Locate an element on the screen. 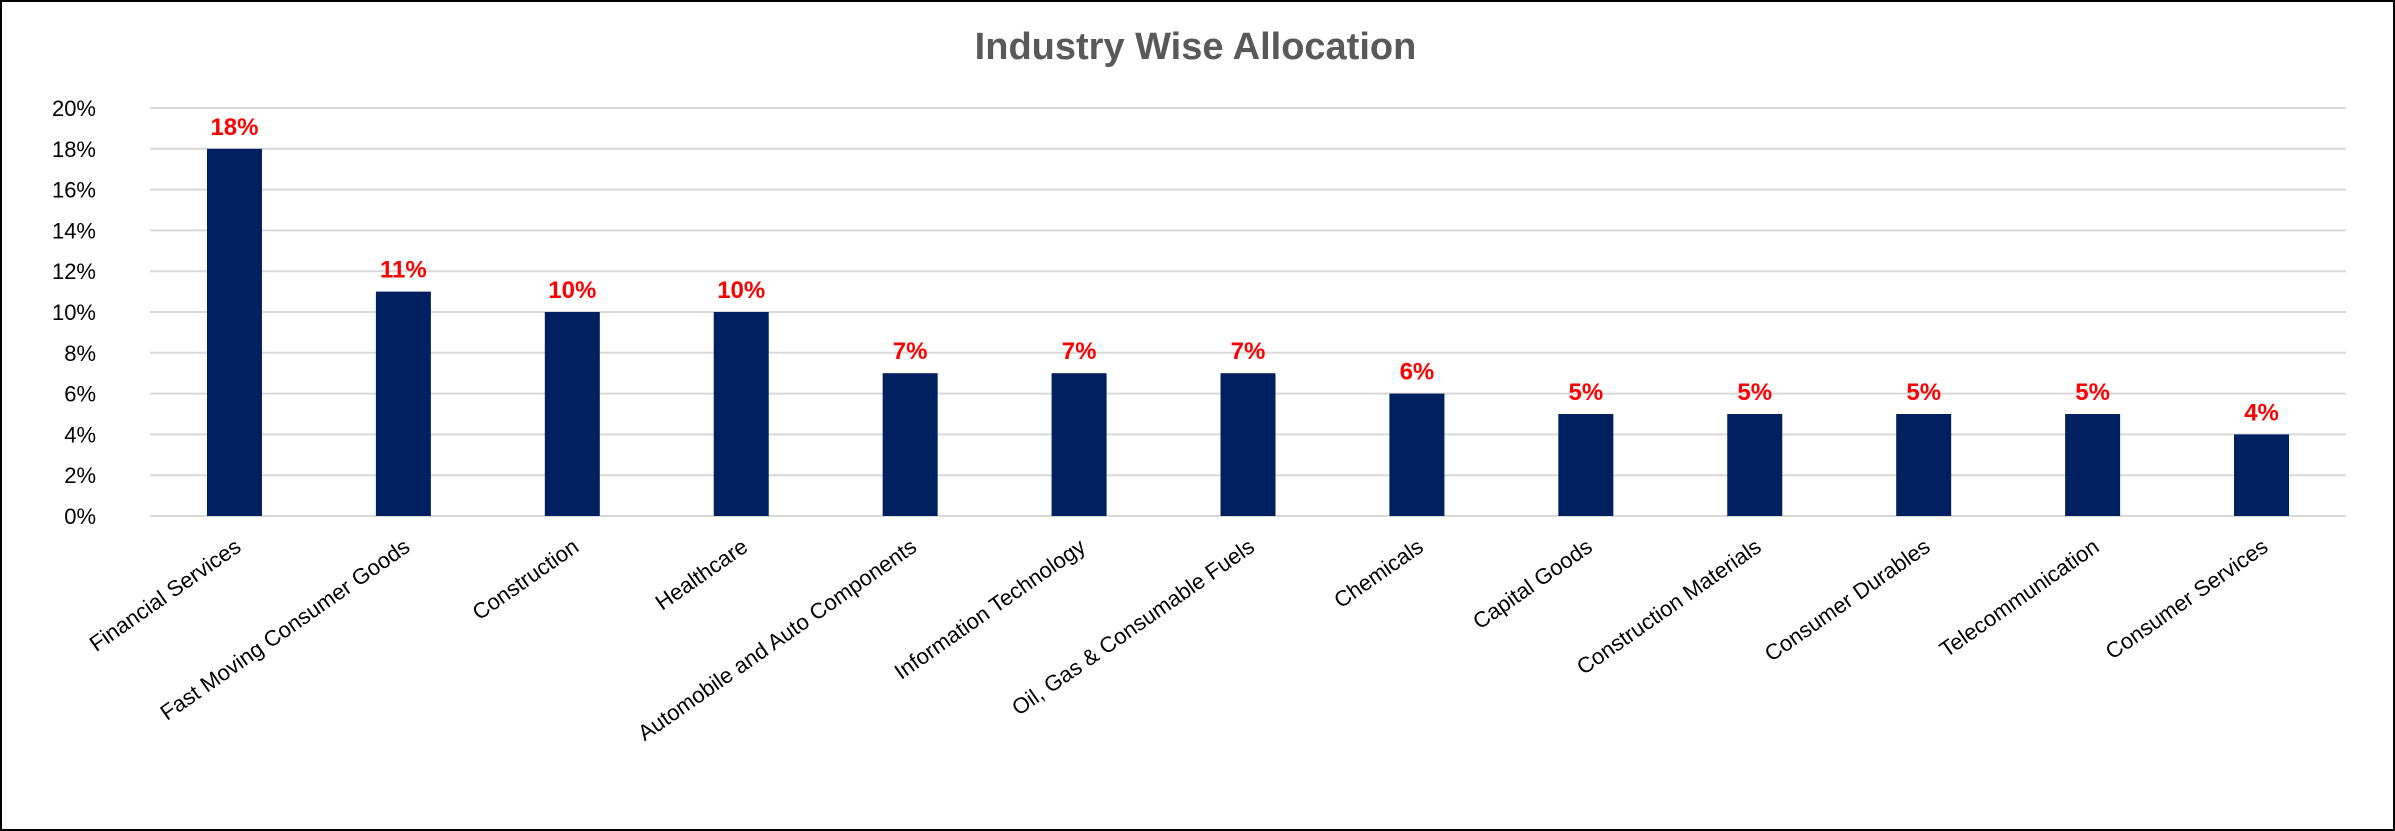 This screenshot has height=831, width=2395. y-tick-label: 0% is located at coordinates (80, 516).